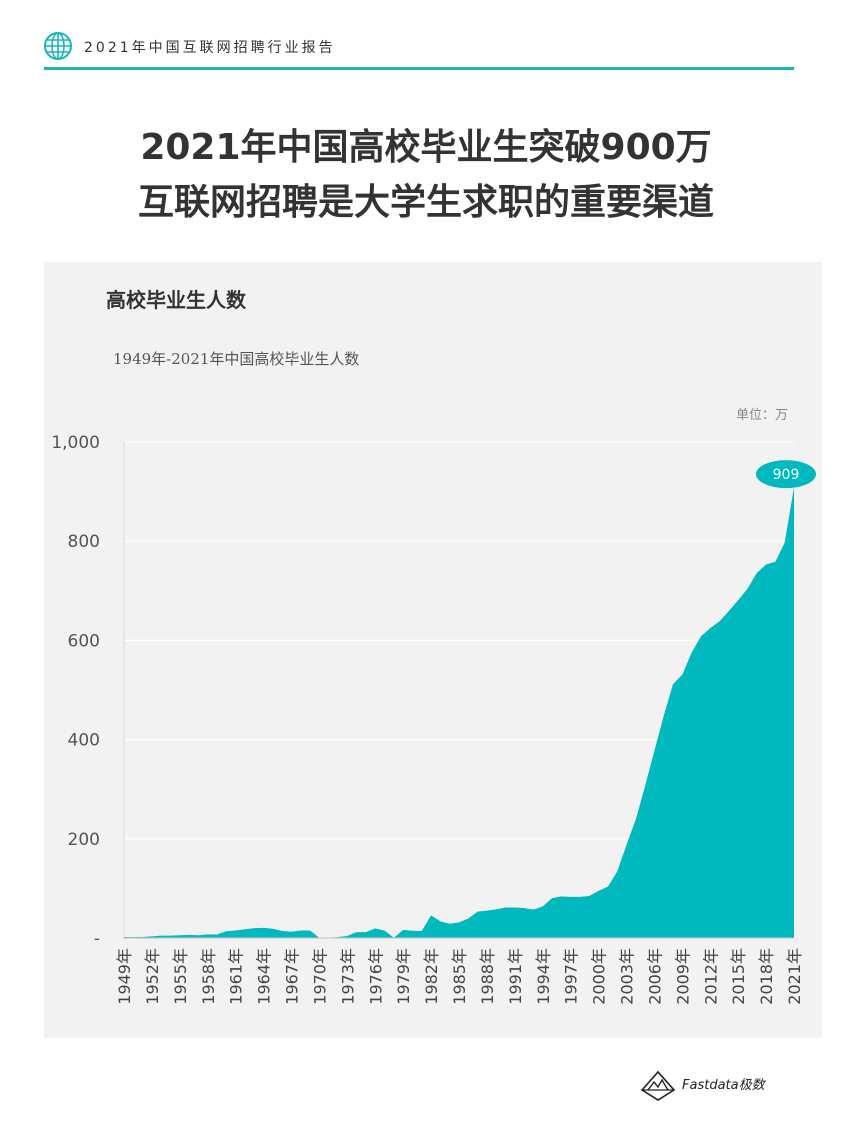 The width and height of the screenshot is (852, 1136). I want to click on y-tick-label: 400, so click(84, 741).